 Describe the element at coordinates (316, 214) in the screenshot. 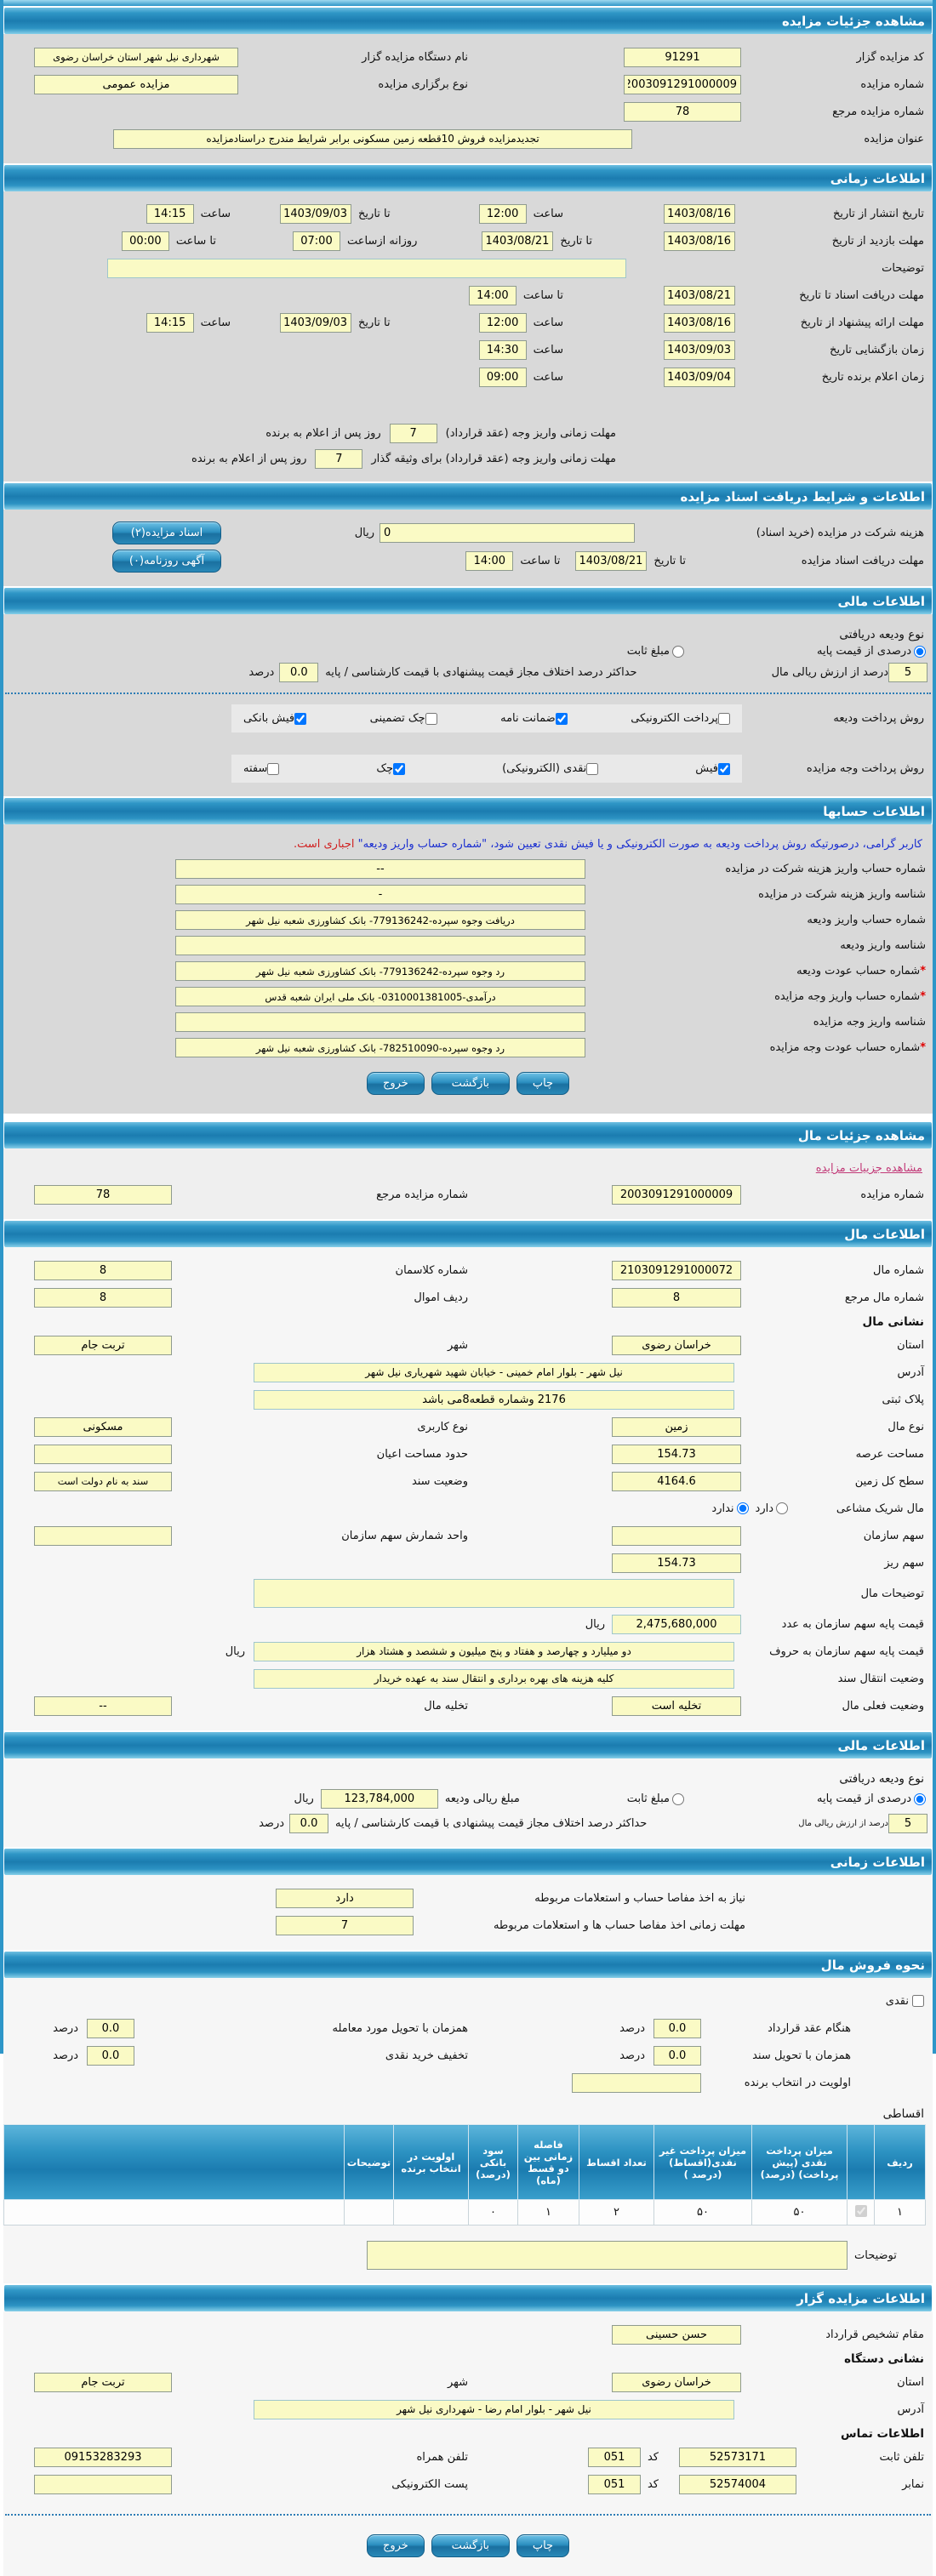

I see `publish-to-date-field` at that location.